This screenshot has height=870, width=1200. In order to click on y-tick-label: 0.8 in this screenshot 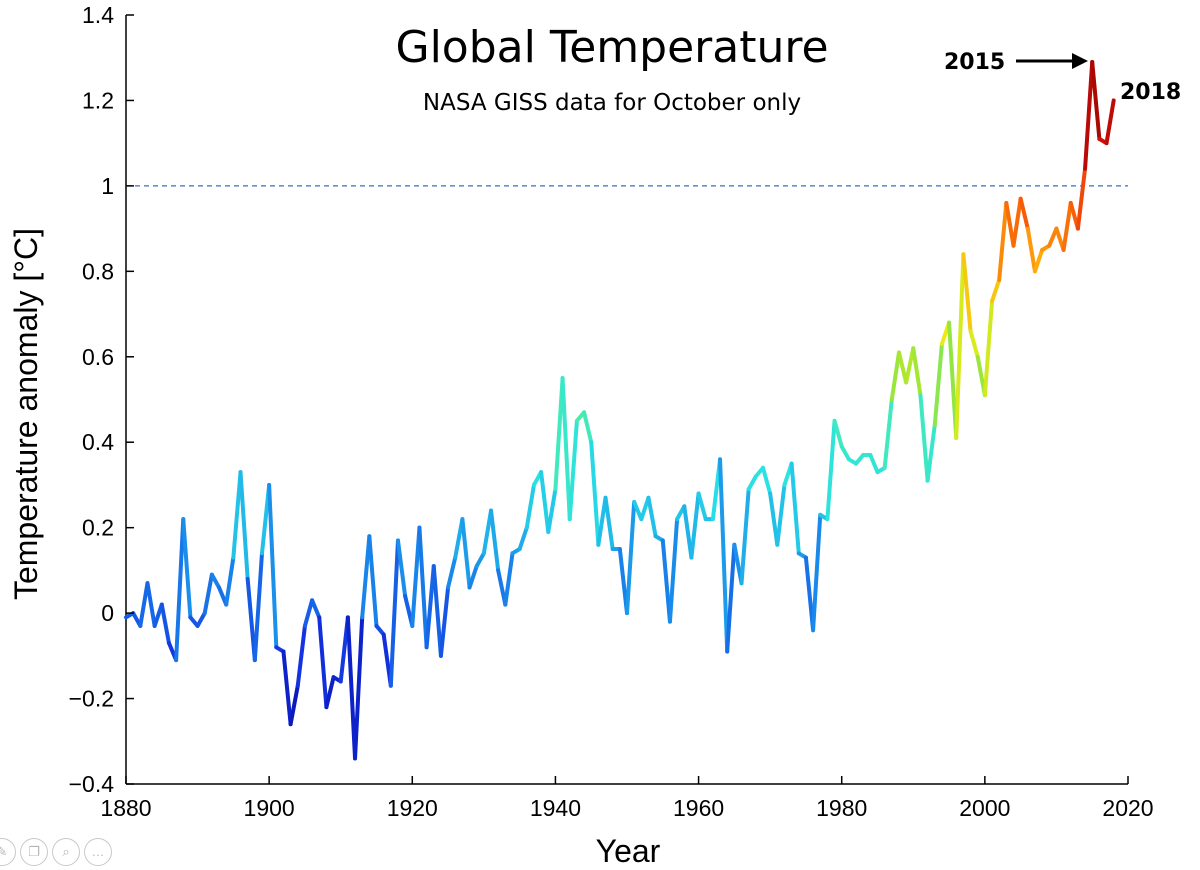, I will do `click(98, 271)`.